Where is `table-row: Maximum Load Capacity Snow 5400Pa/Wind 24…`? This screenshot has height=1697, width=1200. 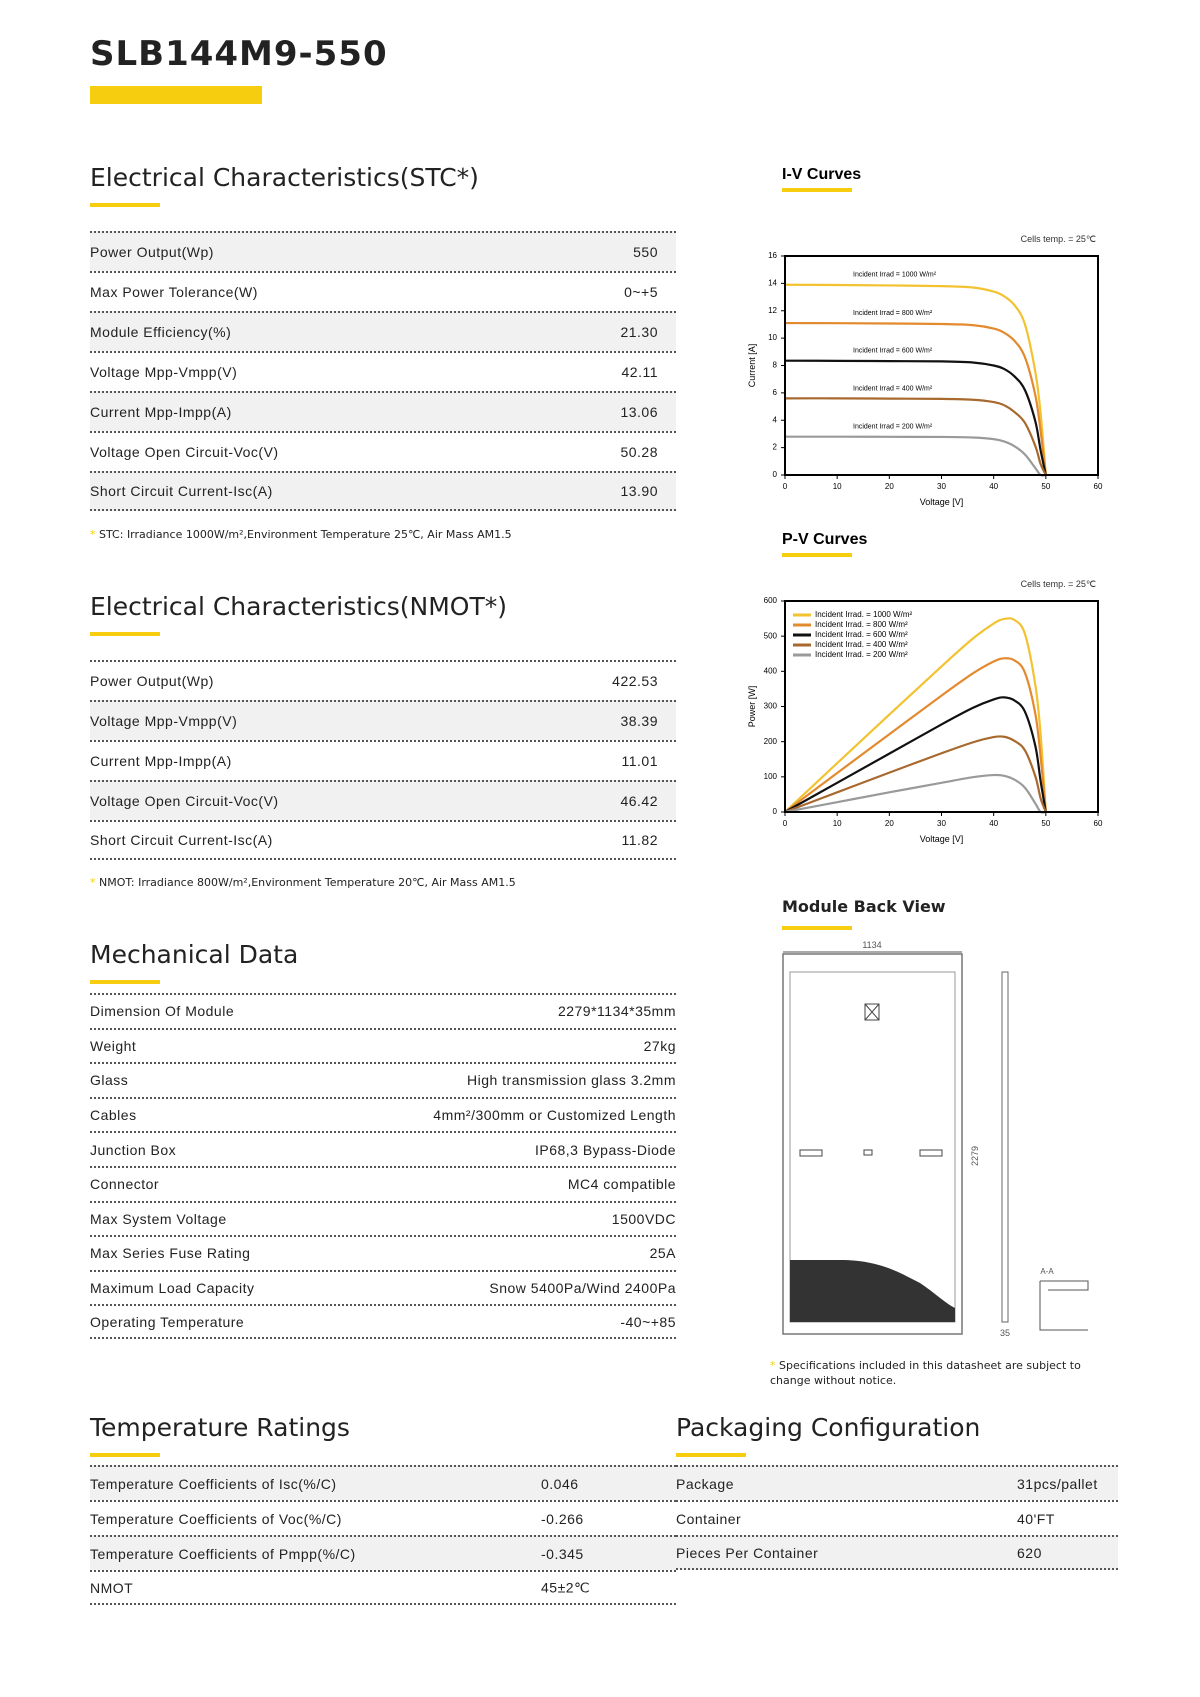 table-row: Maximum Load Capacity Snow 5400Pa/Wind 24… is located at coordinates (383, 1287).